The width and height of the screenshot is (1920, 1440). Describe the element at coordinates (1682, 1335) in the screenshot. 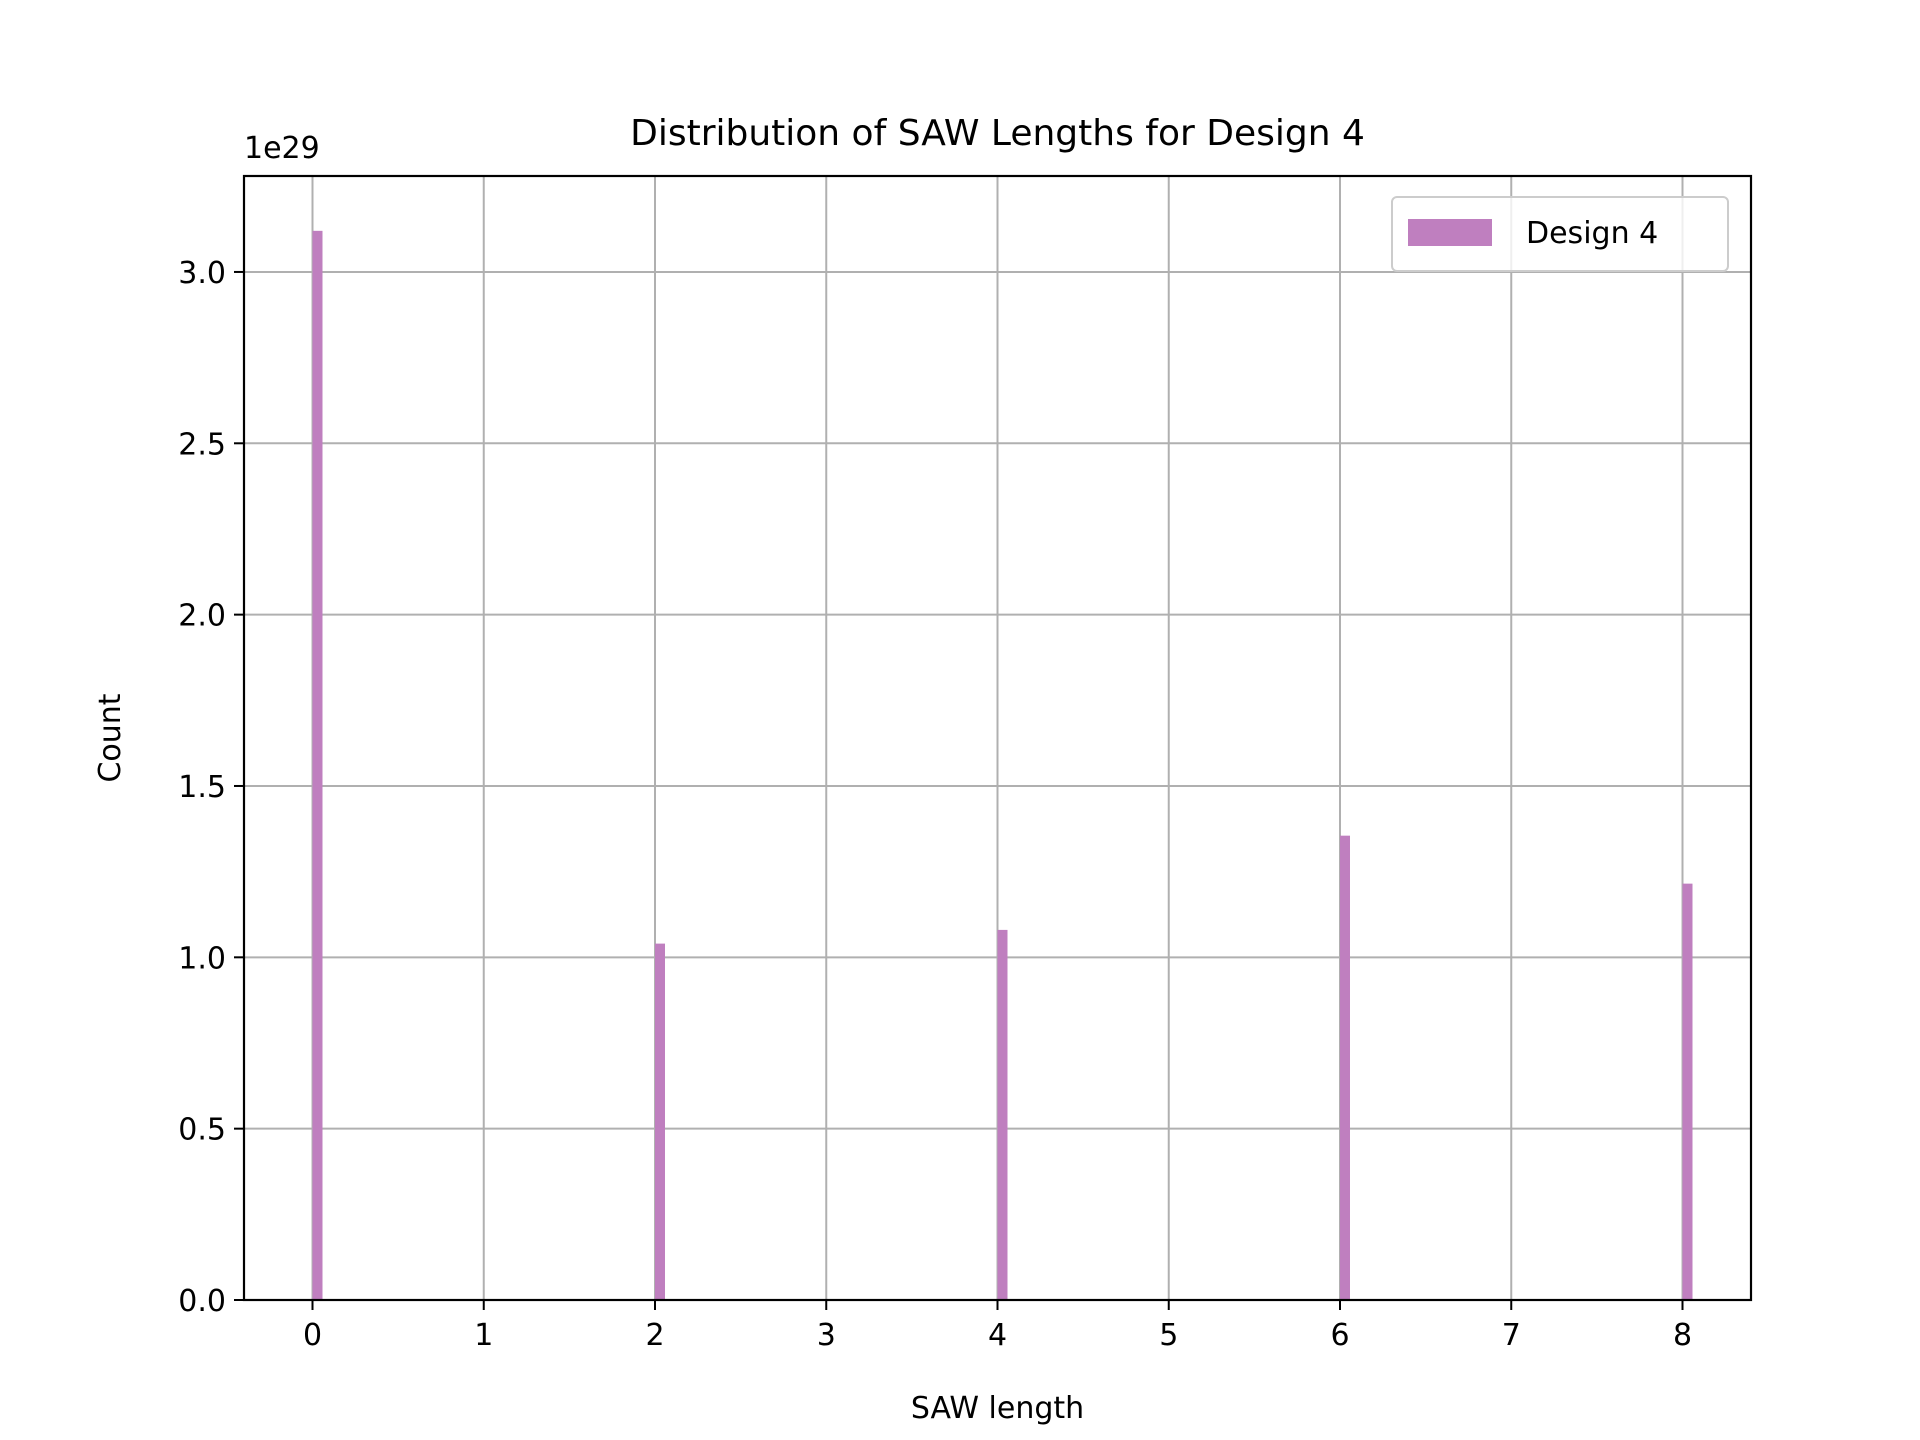

I see `x-tick-label: 8` at that location.